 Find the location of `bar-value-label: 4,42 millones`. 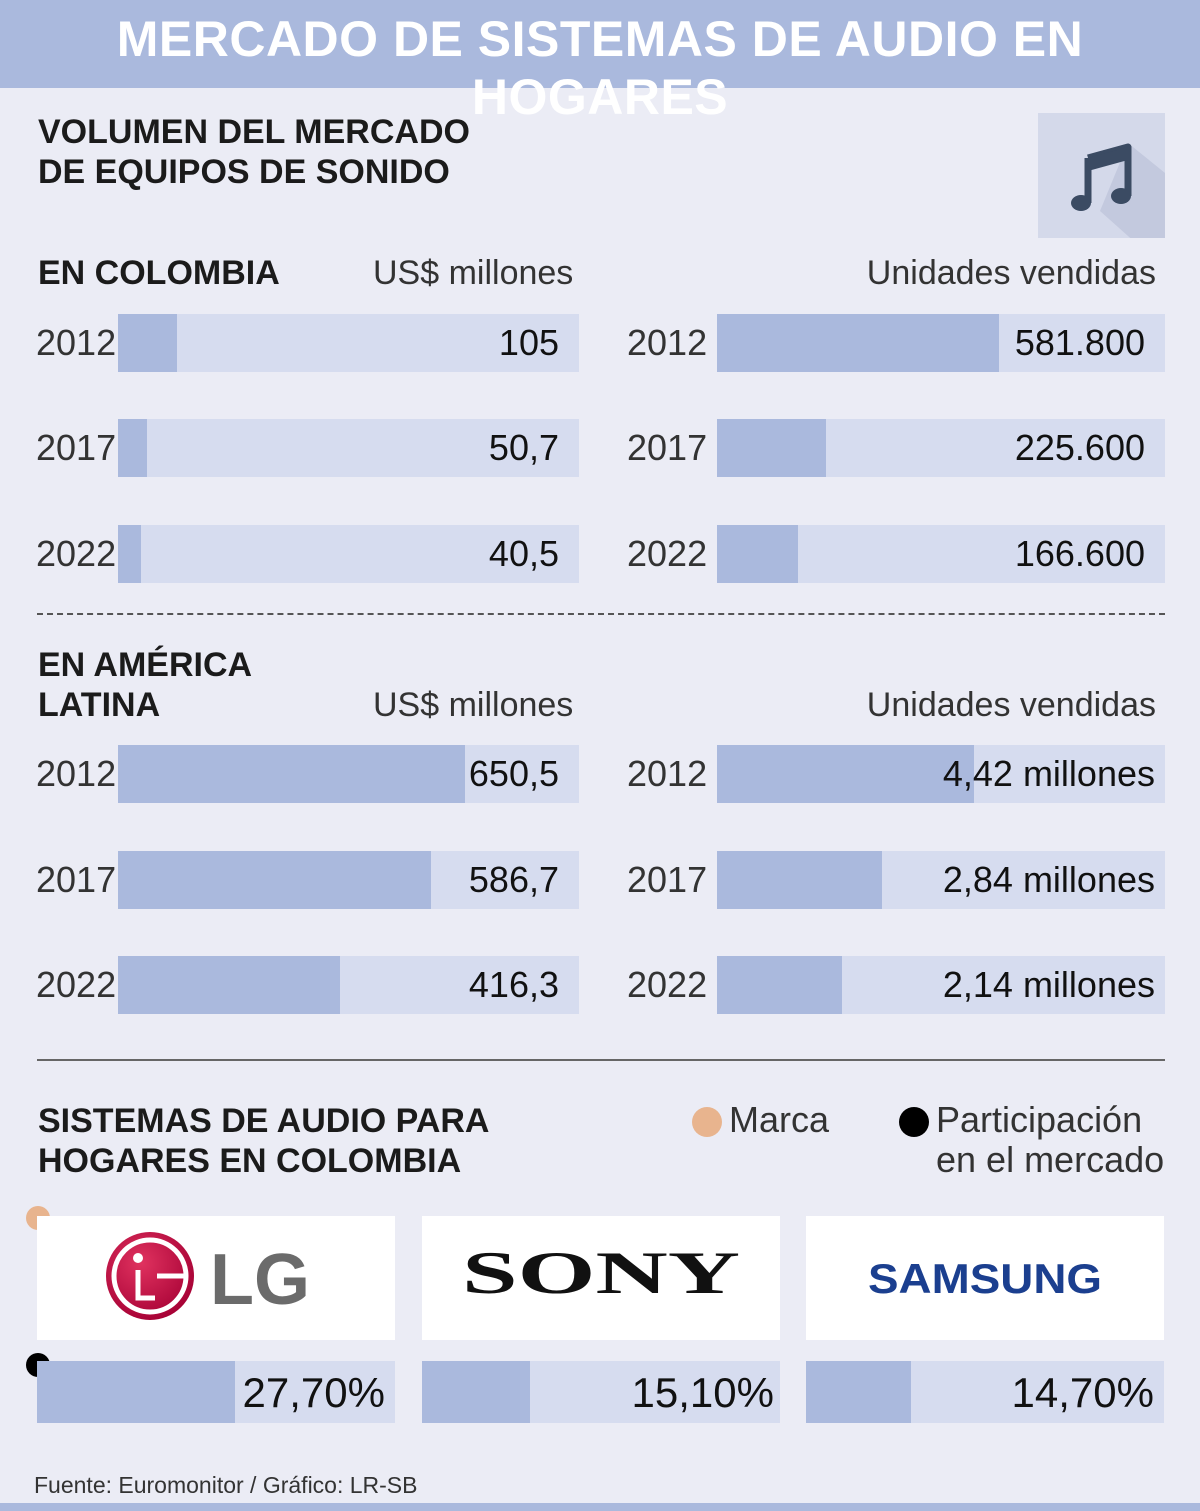

bar-value-label: 4,42 millones is located at coordinates (1048, 773).